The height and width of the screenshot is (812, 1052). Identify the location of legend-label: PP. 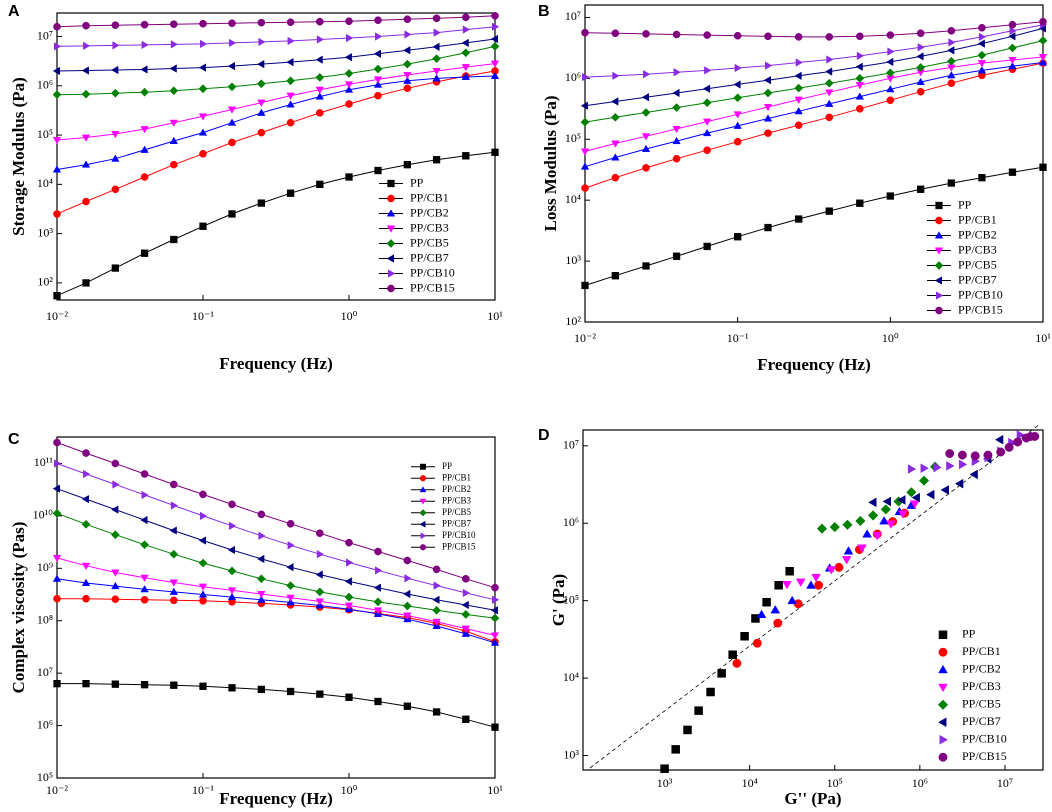
(965, 204).